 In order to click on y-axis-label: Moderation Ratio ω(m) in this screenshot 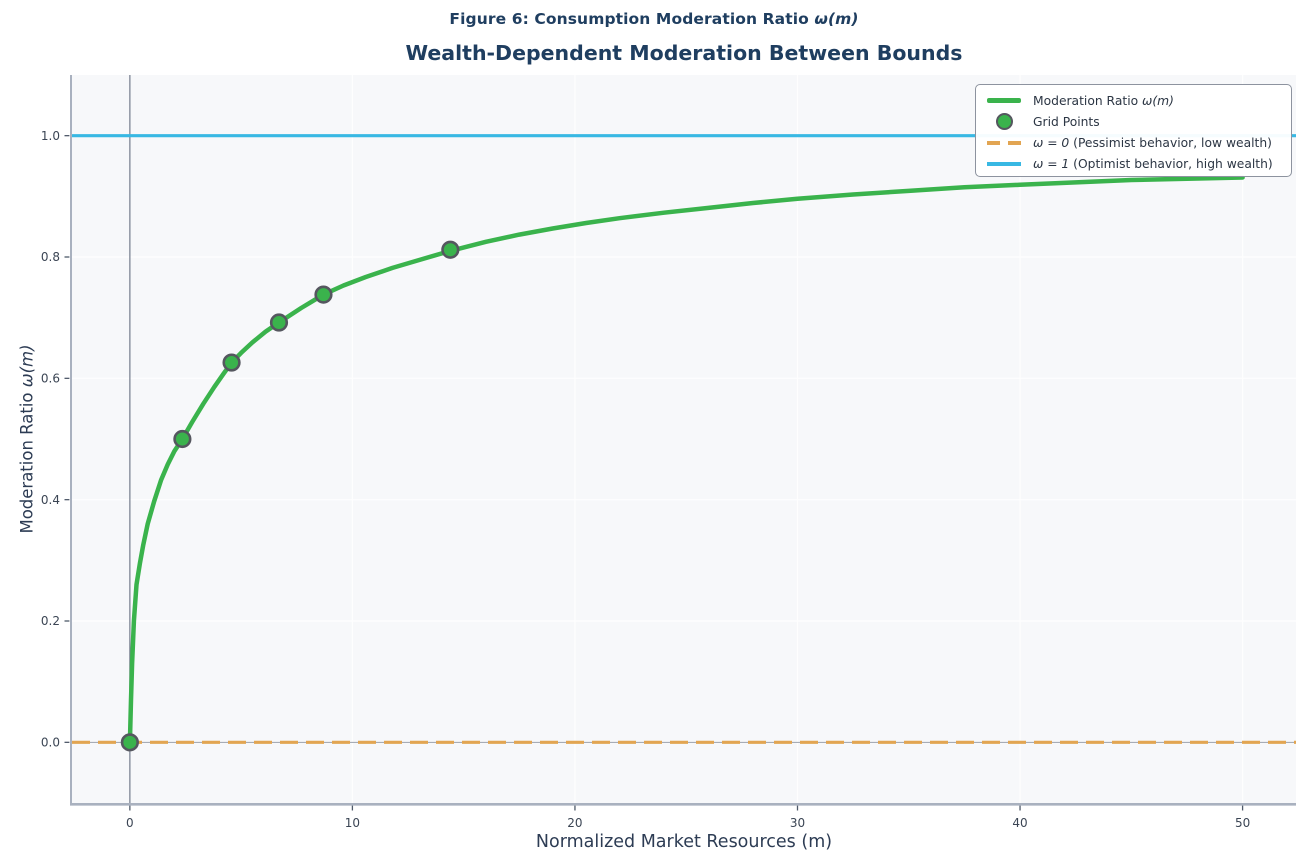, I will do `click(27, 438)`.